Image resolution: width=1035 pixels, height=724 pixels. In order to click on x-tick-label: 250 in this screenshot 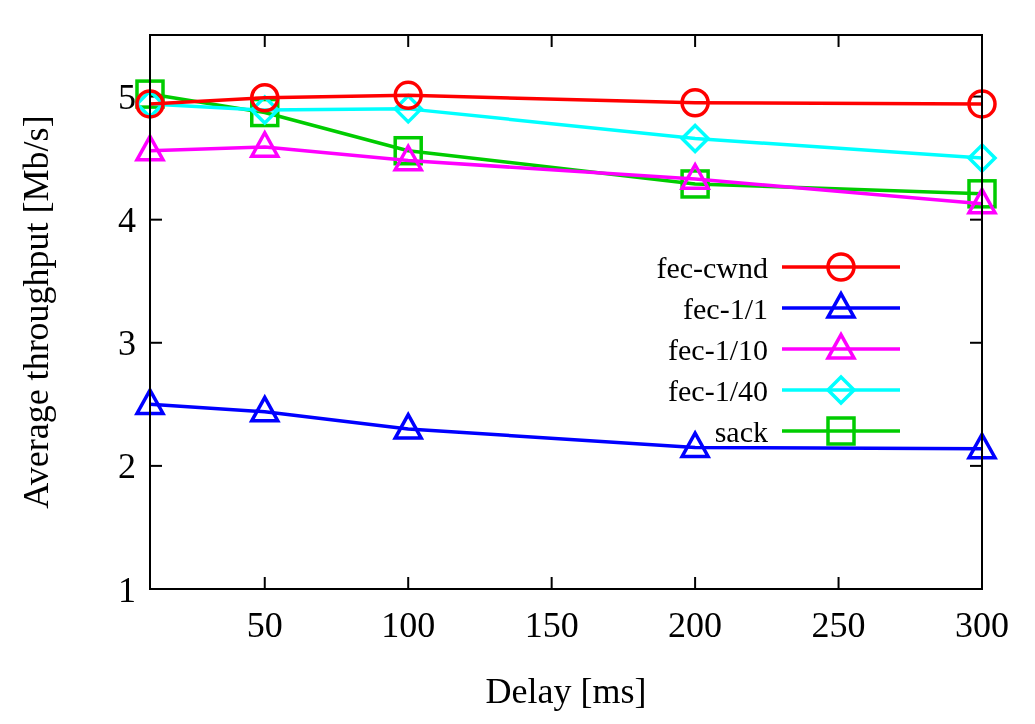, I will do `click(838, 625)`.